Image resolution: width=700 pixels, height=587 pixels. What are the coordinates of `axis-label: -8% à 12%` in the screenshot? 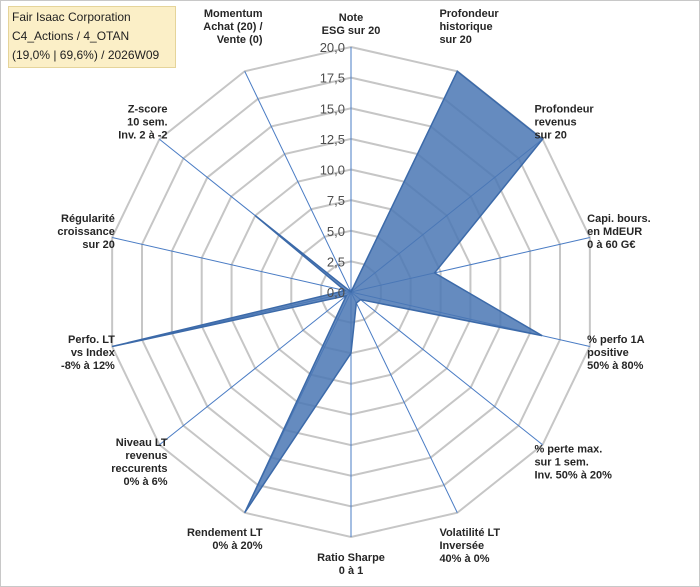 It's located at (88, 366).